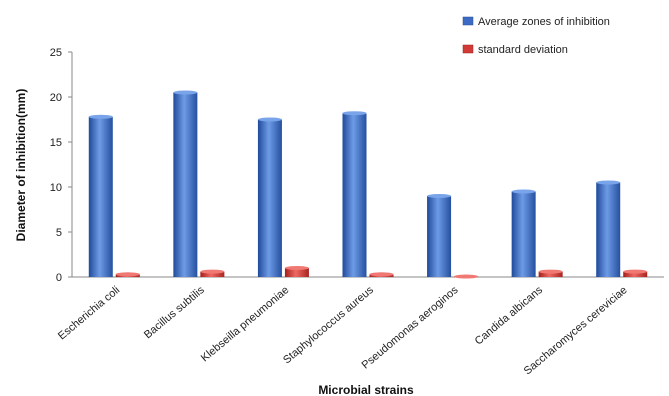 The image size is (669, 396). What do you see at coordinates (56, 98) in the screenshot?
I see `y-tick-label-4: 20` at bounding box center [56, 98].